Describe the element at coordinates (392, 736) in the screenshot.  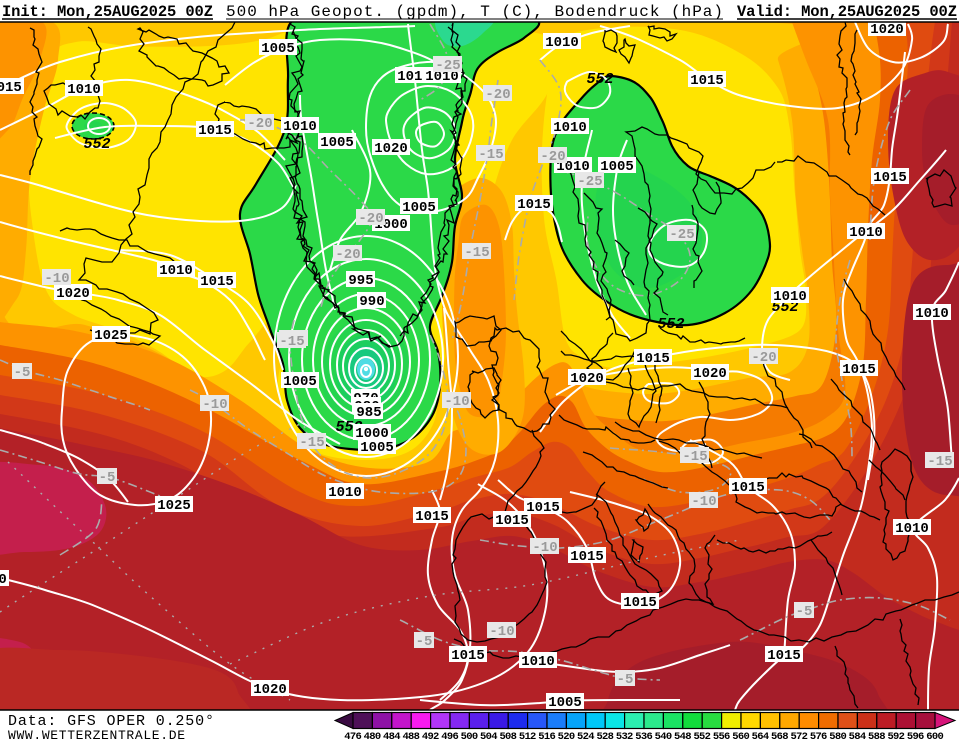
I see `svg-text: 484` at that location.